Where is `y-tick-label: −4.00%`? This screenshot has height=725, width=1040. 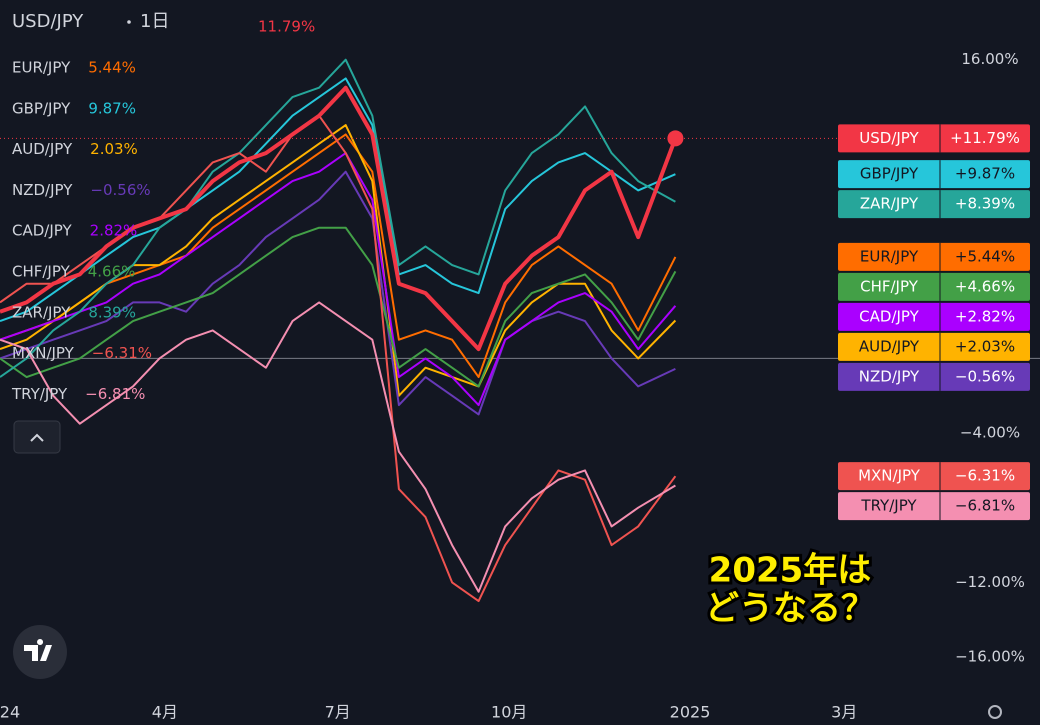
y-tick-label: −4.00% is located at coordinates (990, 433).